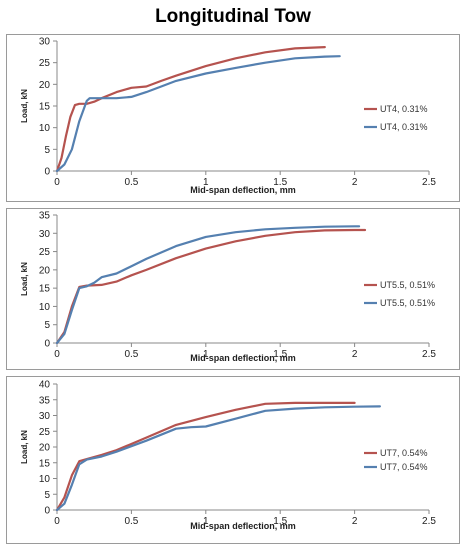  Describe the element at coordinates (407, 303) in the screenshot. I see `legend-label-2: UT5.5, 0.51%` at that location.